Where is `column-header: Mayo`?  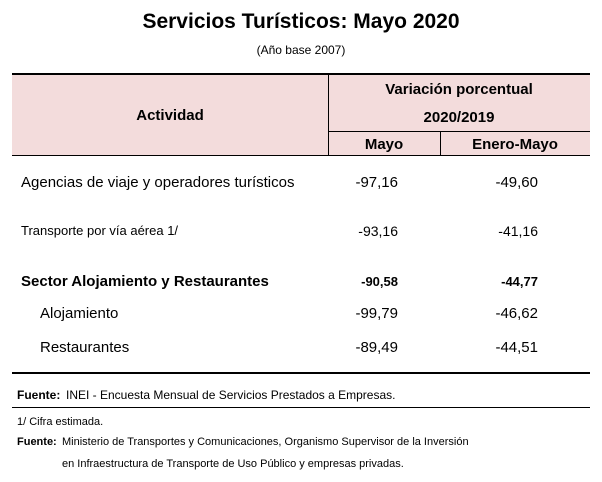
column-header: Mayo is located at coordinates (384, 144).